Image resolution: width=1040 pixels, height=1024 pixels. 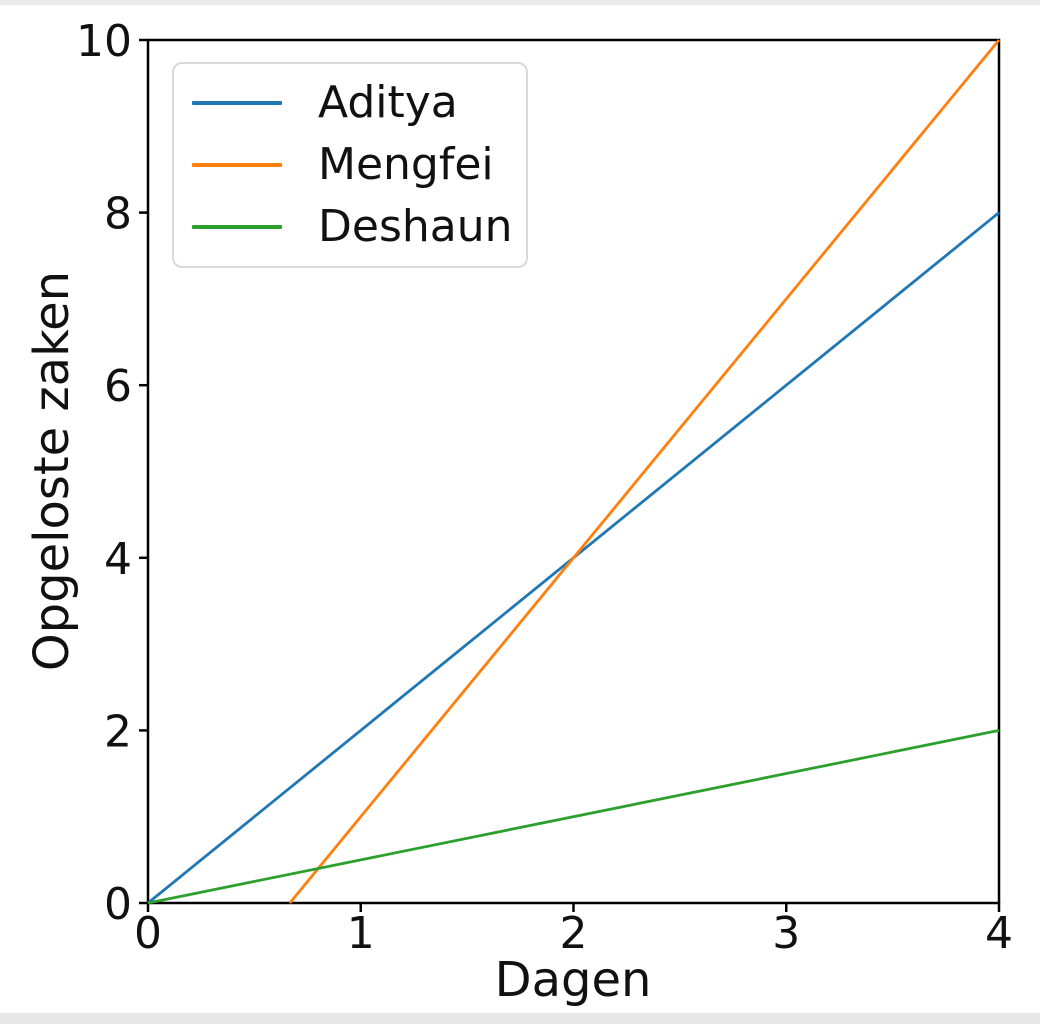 What do you see at coordinates (52, 471) in the screenshot?
I see `y-axis-label: Opgeloste zaken` at bounding box center [52, 471].